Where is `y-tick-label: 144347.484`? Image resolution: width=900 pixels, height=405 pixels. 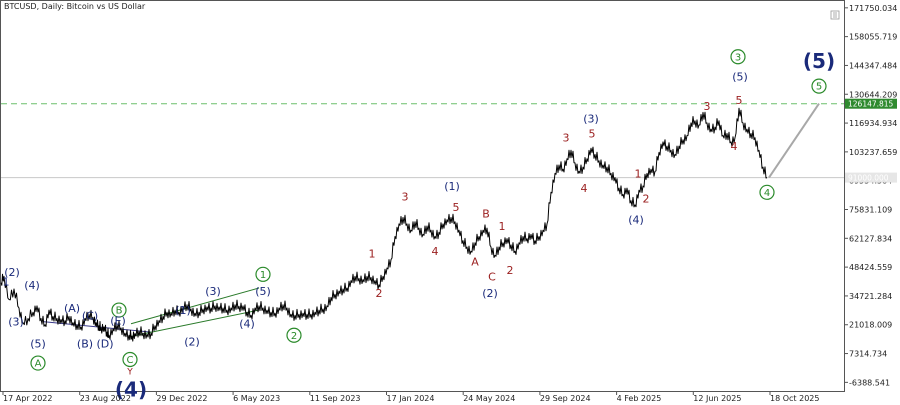 y-tick-label: 144347.484 is located at coordinates (873, 65).